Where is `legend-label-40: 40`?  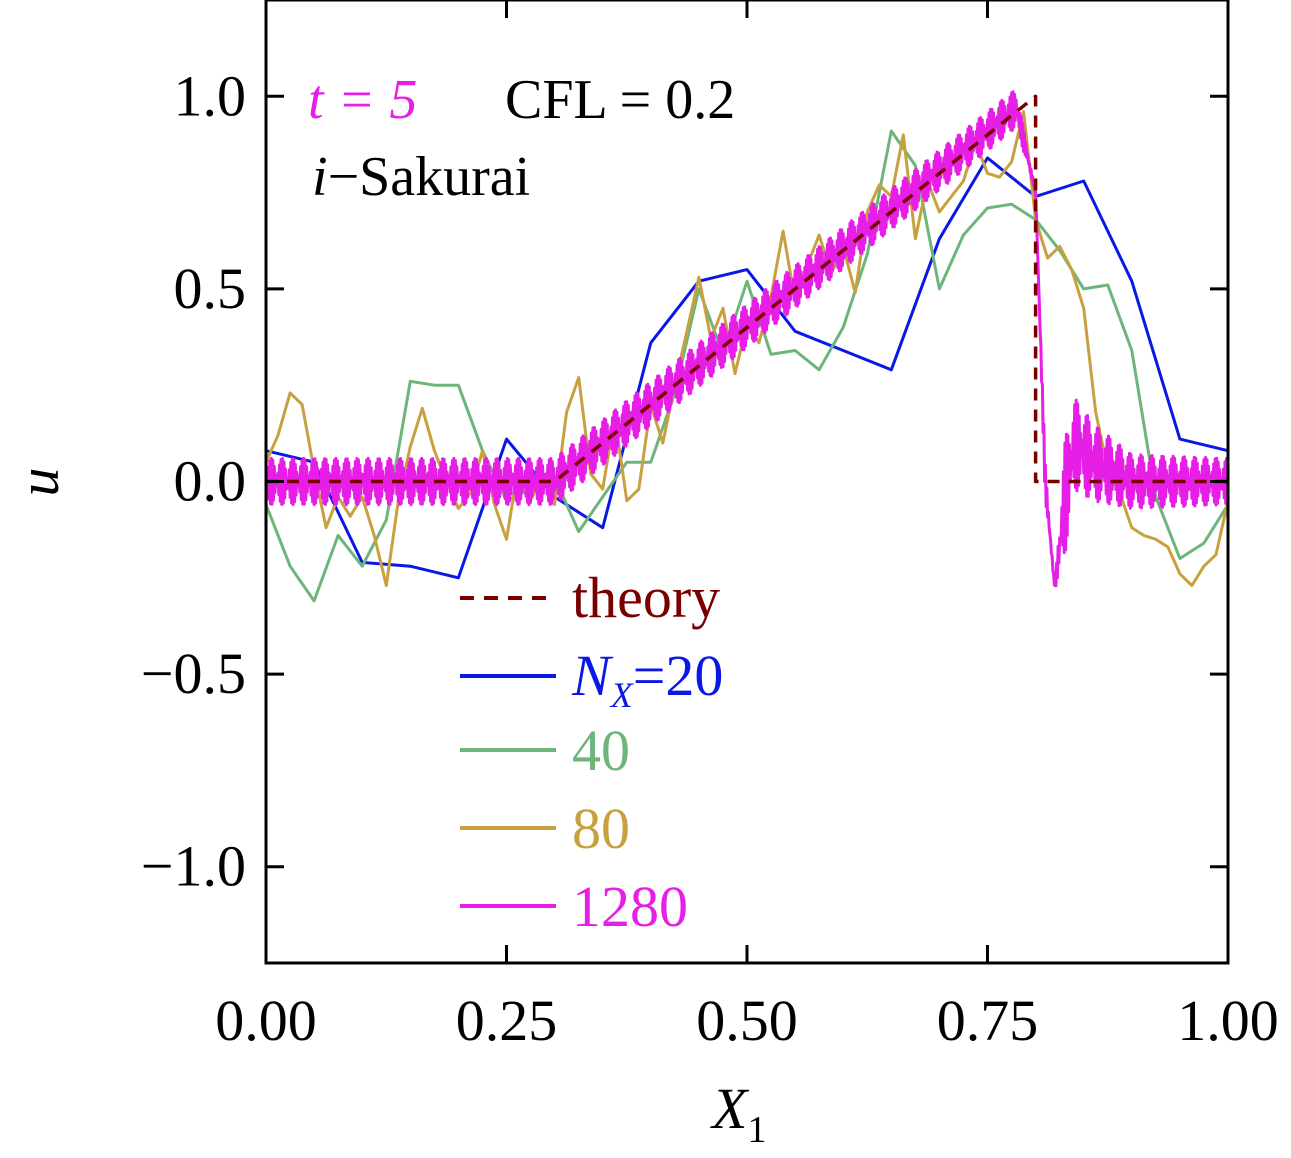
legend-label-40: 40 is located at coordinates (601, 750).